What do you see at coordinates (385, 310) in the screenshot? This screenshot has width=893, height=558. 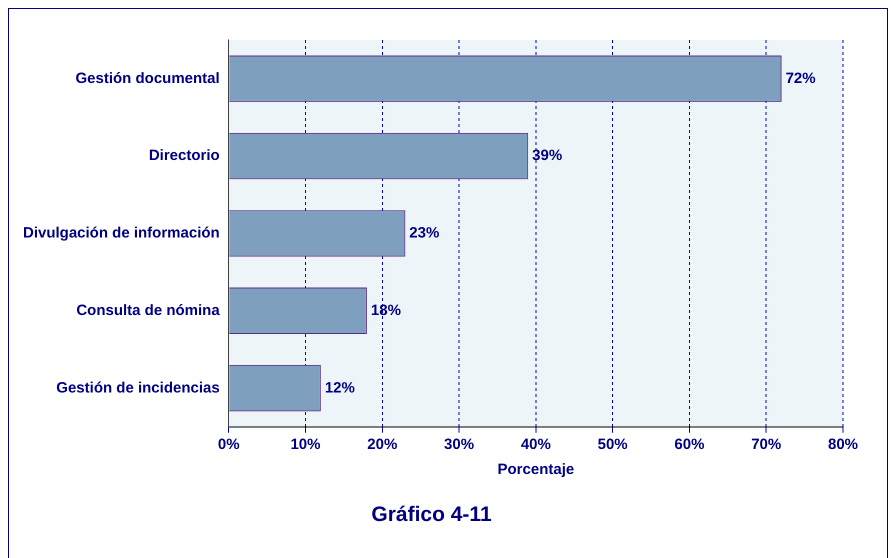 I see `data-label: 18%` at bounding box center [385, 310].